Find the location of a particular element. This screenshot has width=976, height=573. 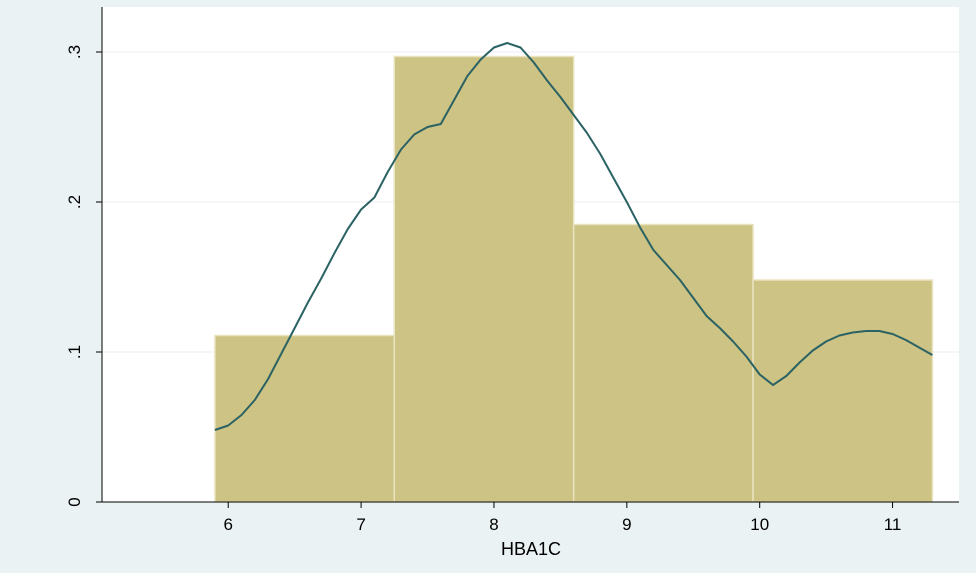

y-tick-label-1: .1 is located at coordinates (74, 352).